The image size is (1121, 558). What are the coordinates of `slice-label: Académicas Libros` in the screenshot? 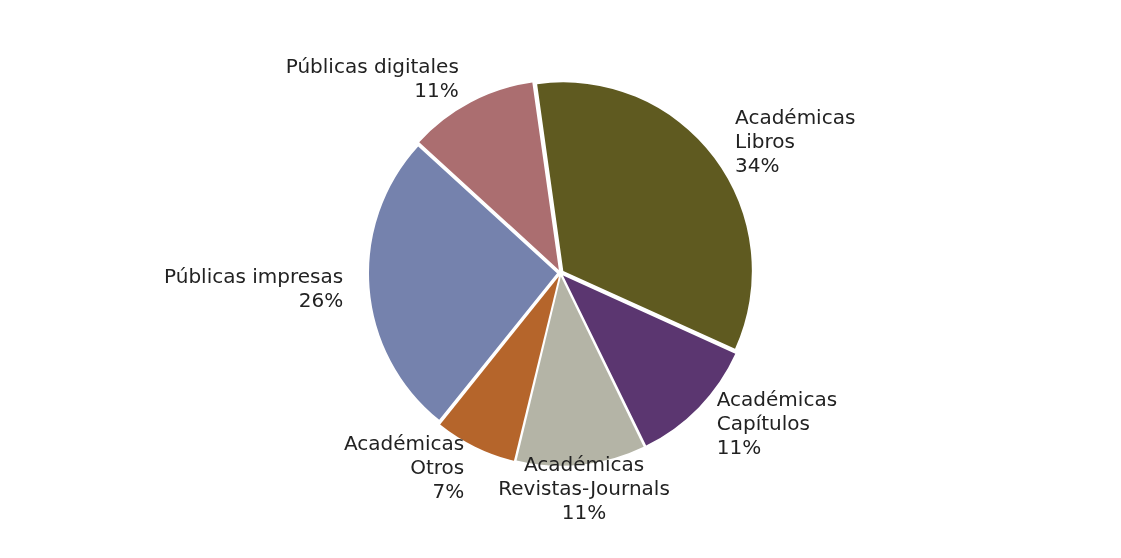 It's located at (795, 128).